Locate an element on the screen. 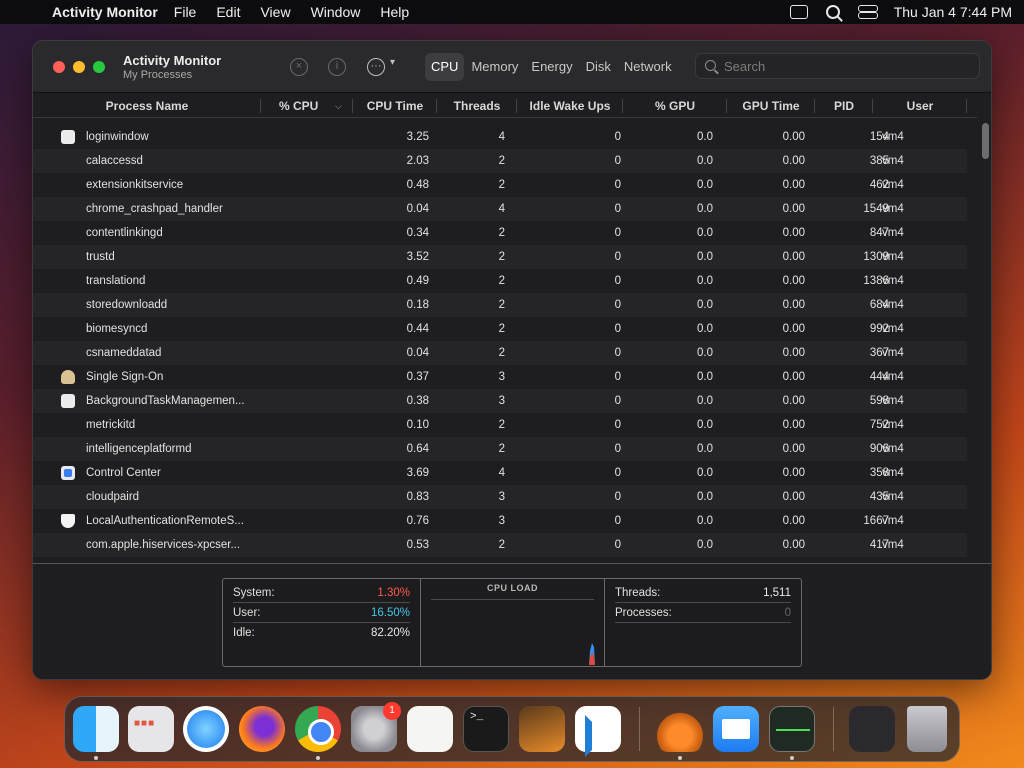 This screenshot has width=1024, height=768. table-row: intelligenceplatformd 0.64 2 0 0.0 0.00 906 vm4 is located at coordinates (500, 449).